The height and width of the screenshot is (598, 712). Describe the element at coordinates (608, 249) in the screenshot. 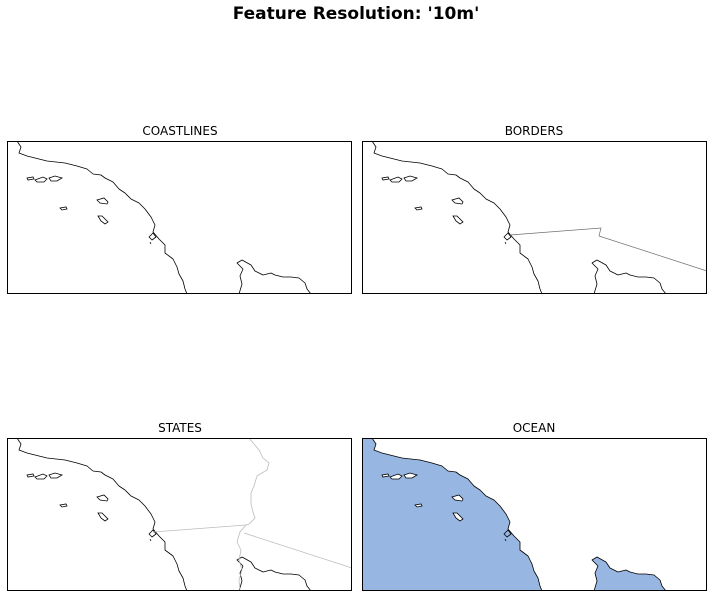

I see `country-border` at that location.